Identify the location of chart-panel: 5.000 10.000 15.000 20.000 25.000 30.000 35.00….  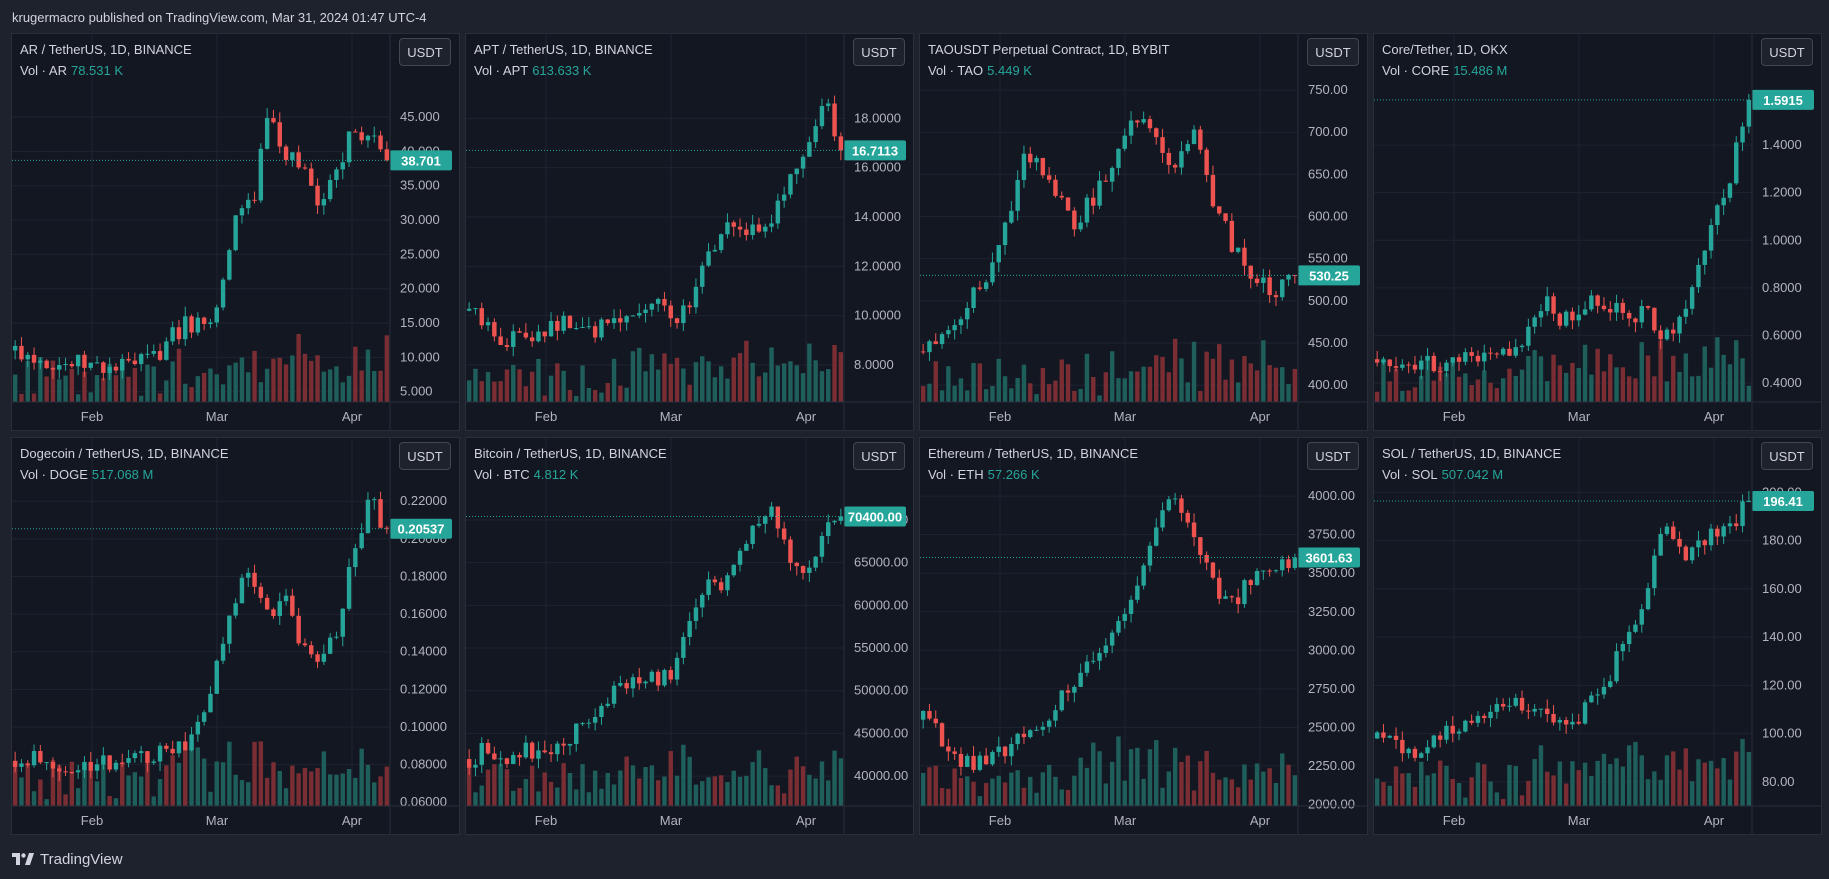
(235, 232).